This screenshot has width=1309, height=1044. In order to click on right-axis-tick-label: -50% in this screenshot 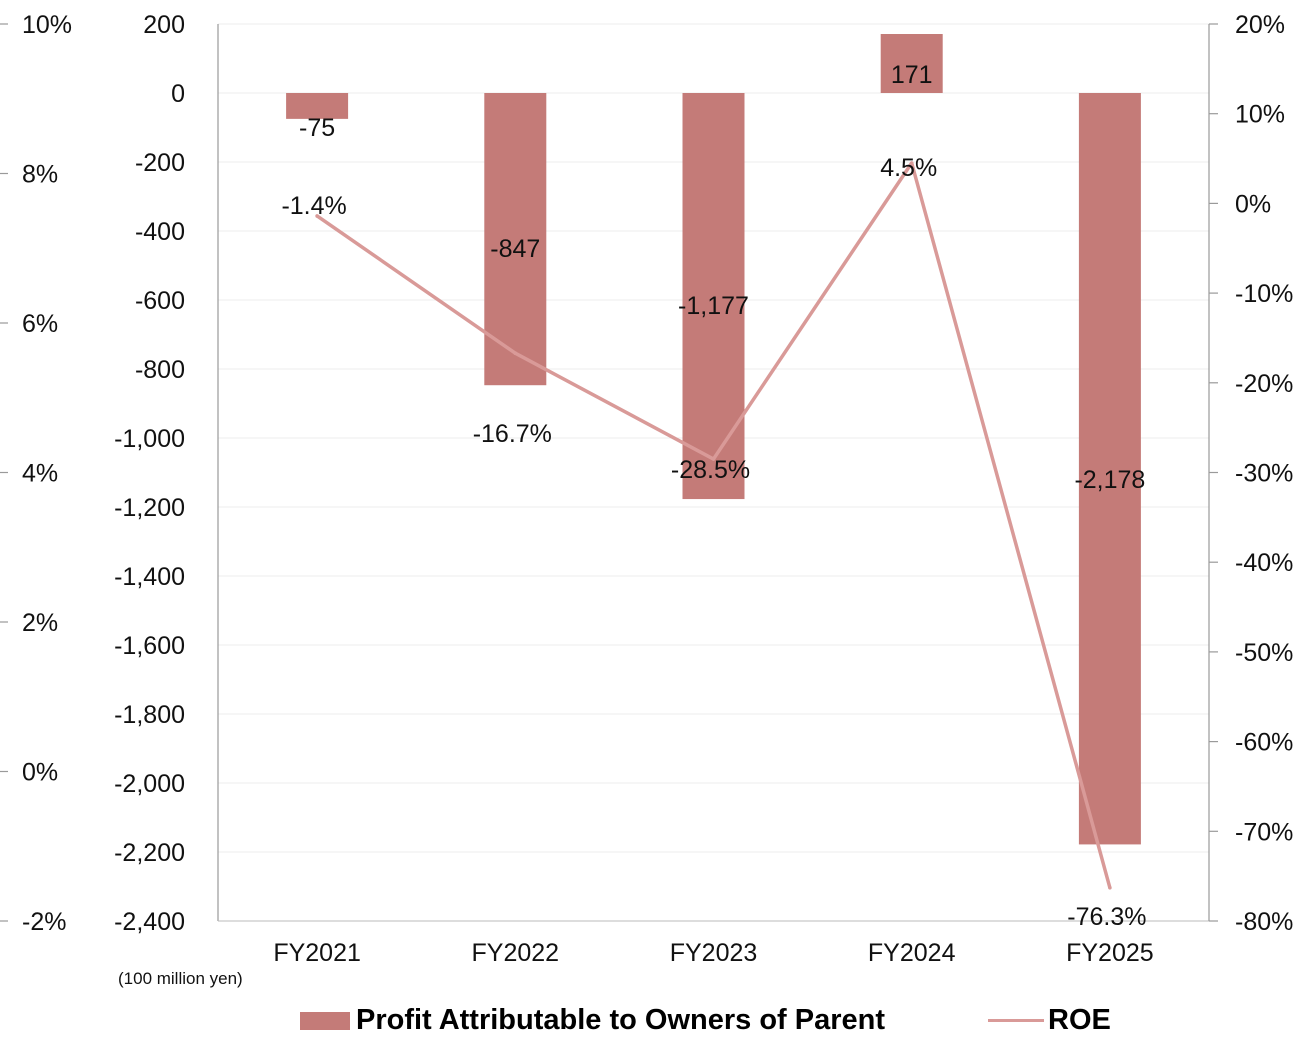, I will do `click(1264, 653)`.